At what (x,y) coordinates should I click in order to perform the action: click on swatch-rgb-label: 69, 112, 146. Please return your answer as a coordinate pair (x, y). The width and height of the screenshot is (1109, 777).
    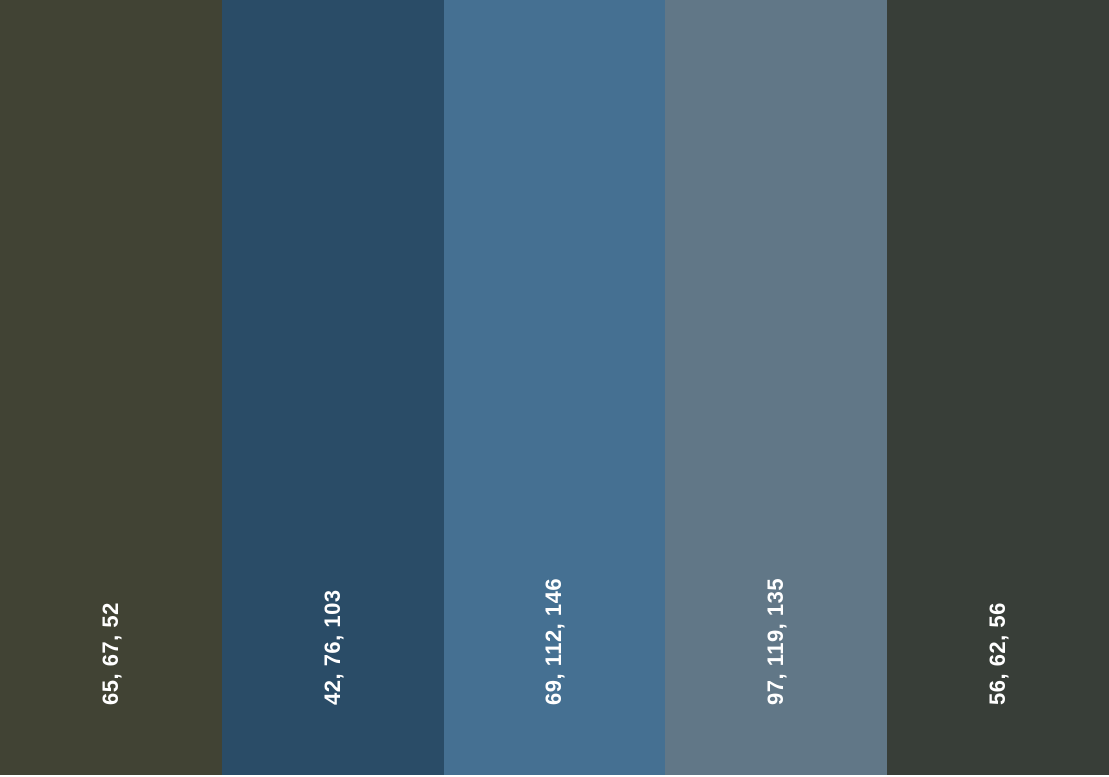
    Looking at the image, I should click on (554, 641).